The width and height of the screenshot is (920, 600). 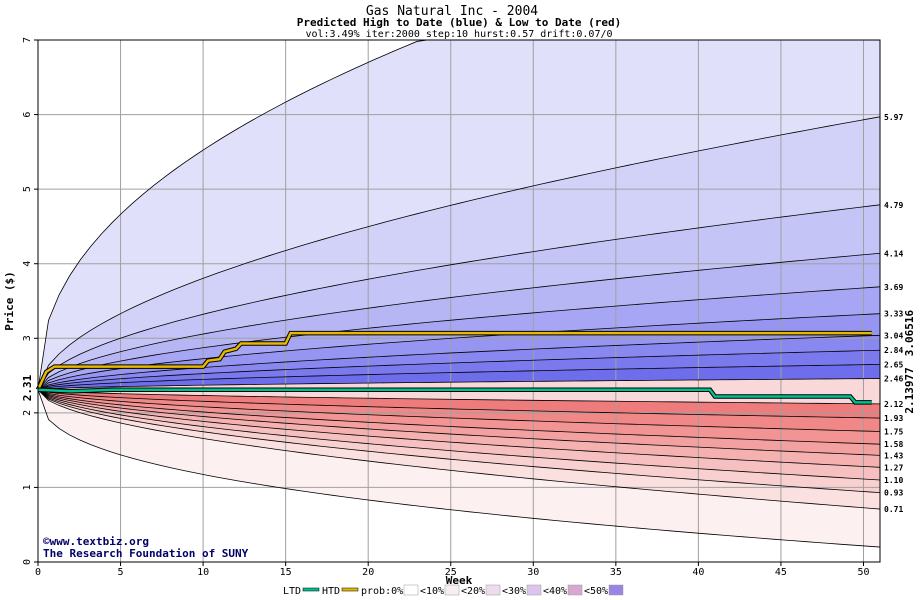 I want to click on ltd-path, so click(x=454, y=396).